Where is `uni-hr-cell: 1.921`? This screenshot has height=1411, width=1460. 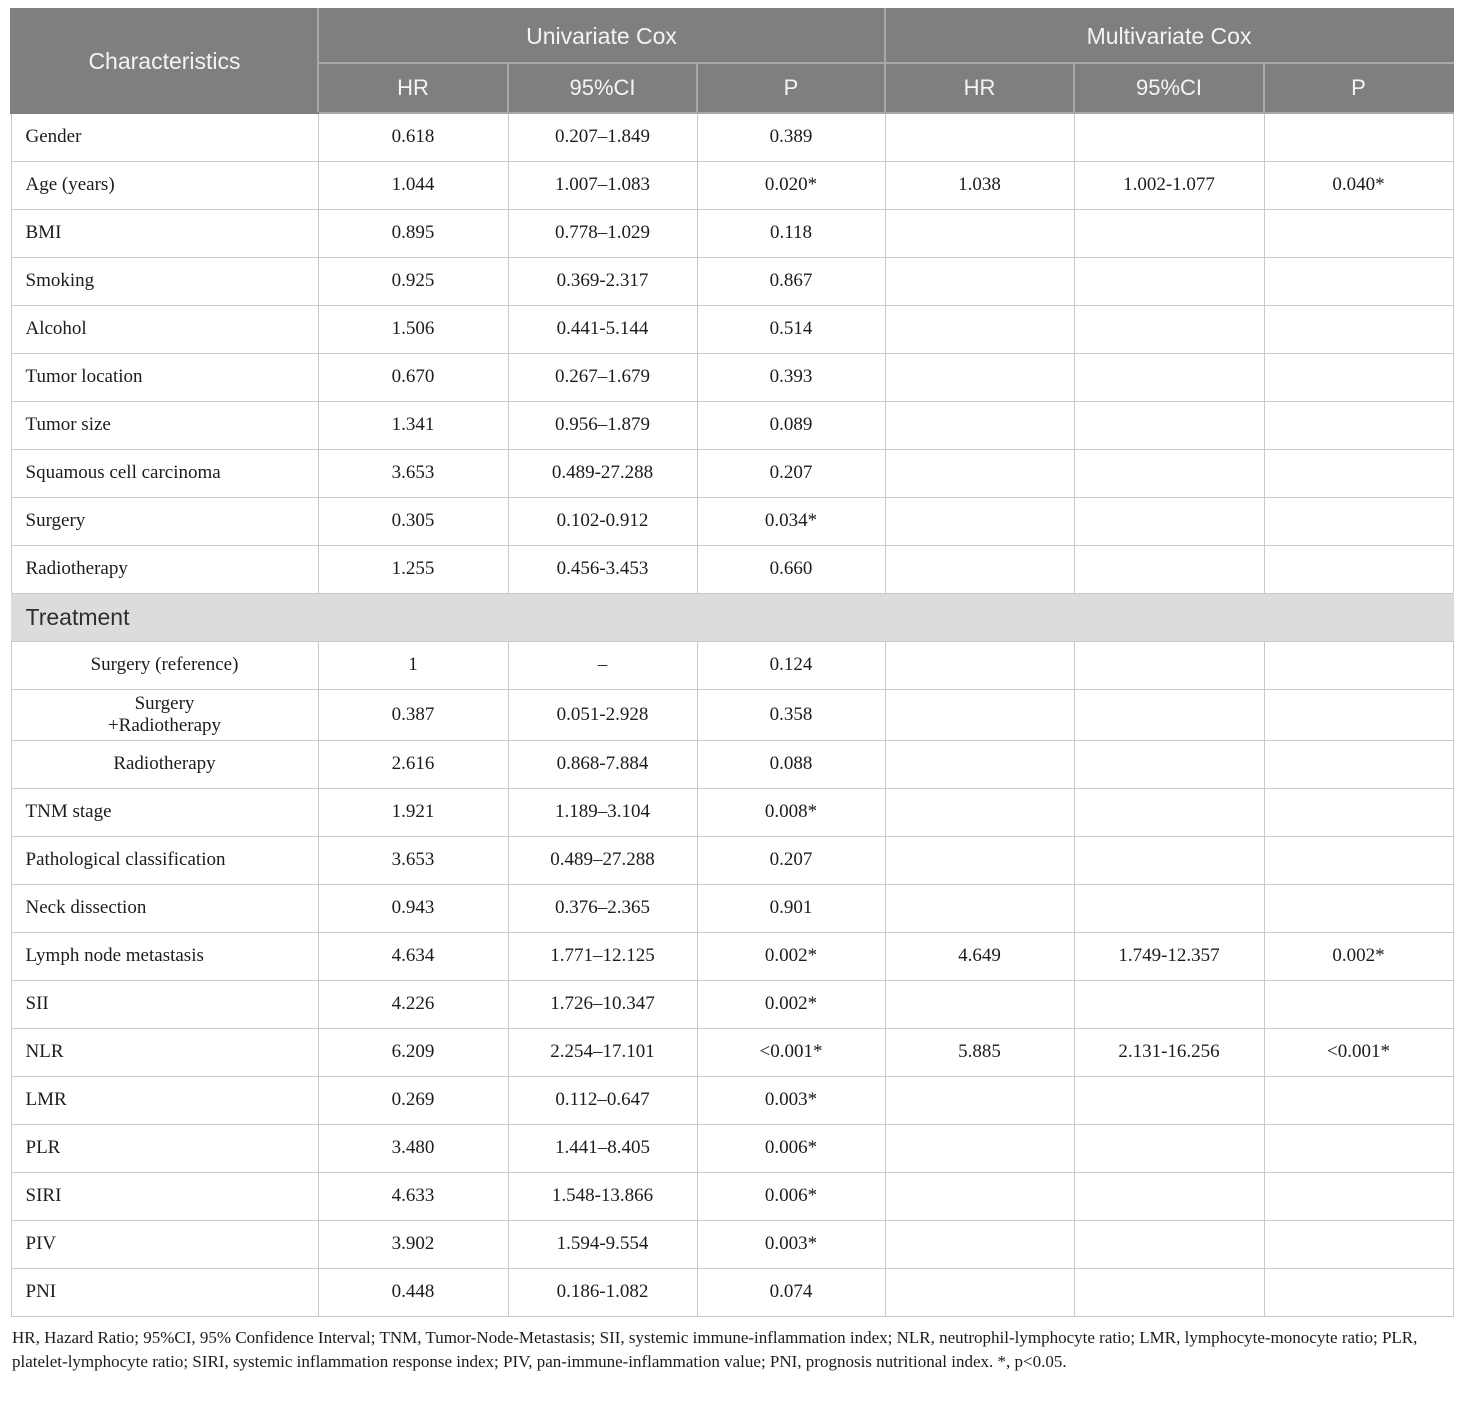 uni-hr-cell: 1.921 is located at coordinates (413, 812).